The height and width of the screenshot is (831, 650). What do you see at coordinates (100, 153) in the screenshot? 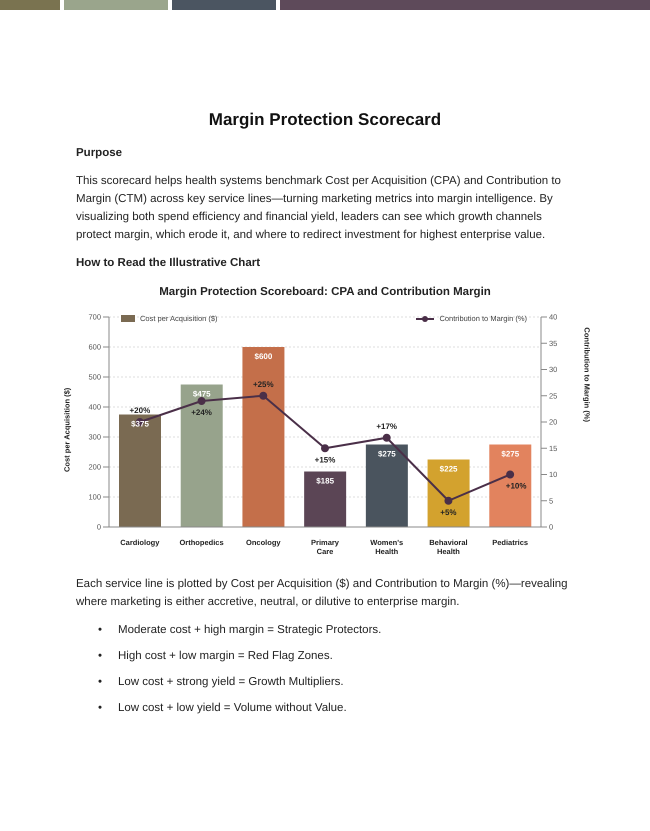
I see `text: Purpose` at bounding box center [100, 153].